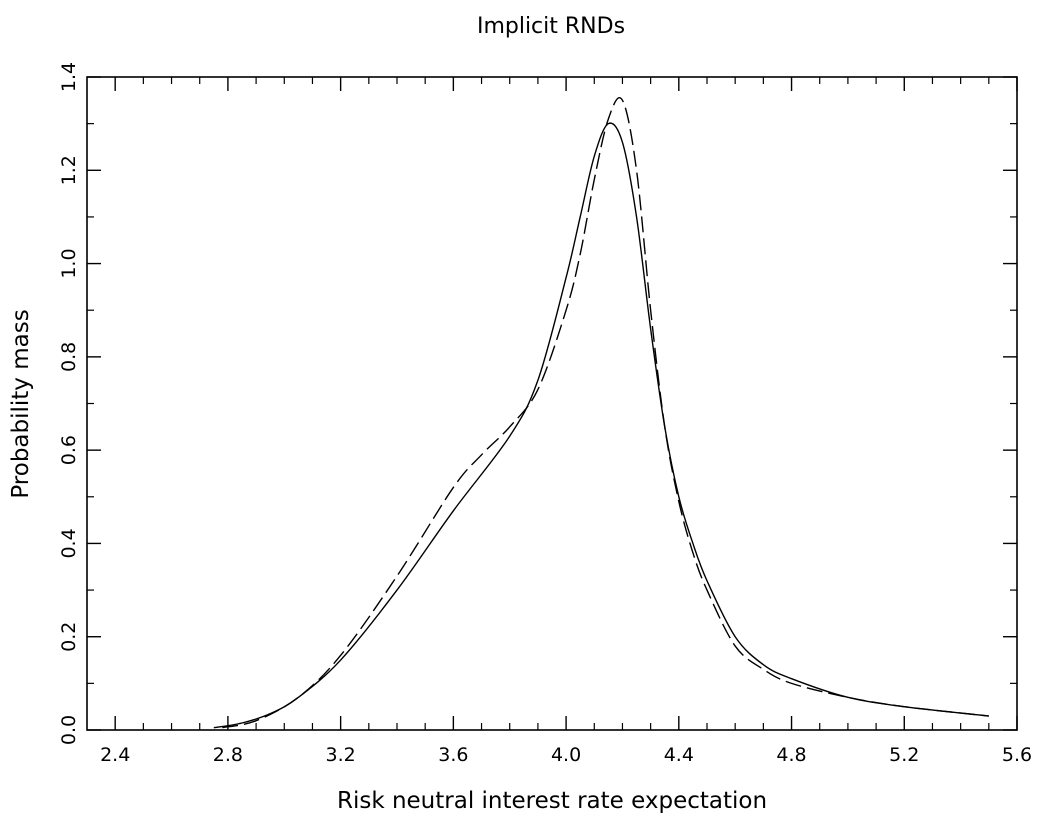  Describe the element at coordinates (69, 170) in the screenshot. I see `y-tick-label: 1.2` at that location.